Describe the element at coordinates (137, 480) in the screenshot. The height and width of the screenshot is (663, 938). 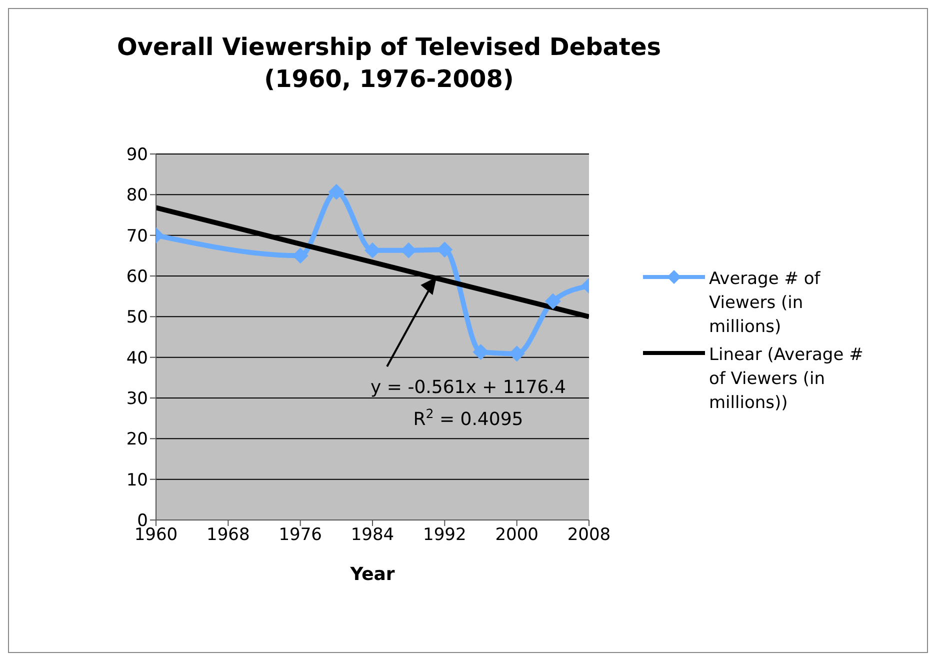
I see `y-tick-label: 10` at that location.